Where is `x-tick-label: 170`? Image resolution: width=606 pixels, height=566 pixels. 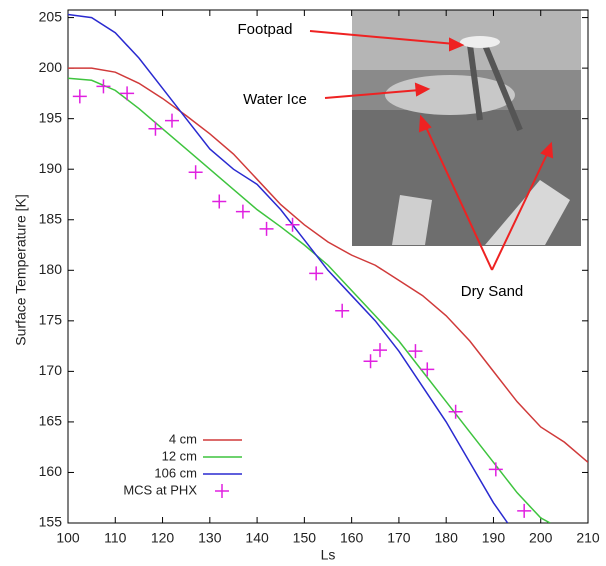
x-tick-label: 170 is located at coordinates (399, 538).